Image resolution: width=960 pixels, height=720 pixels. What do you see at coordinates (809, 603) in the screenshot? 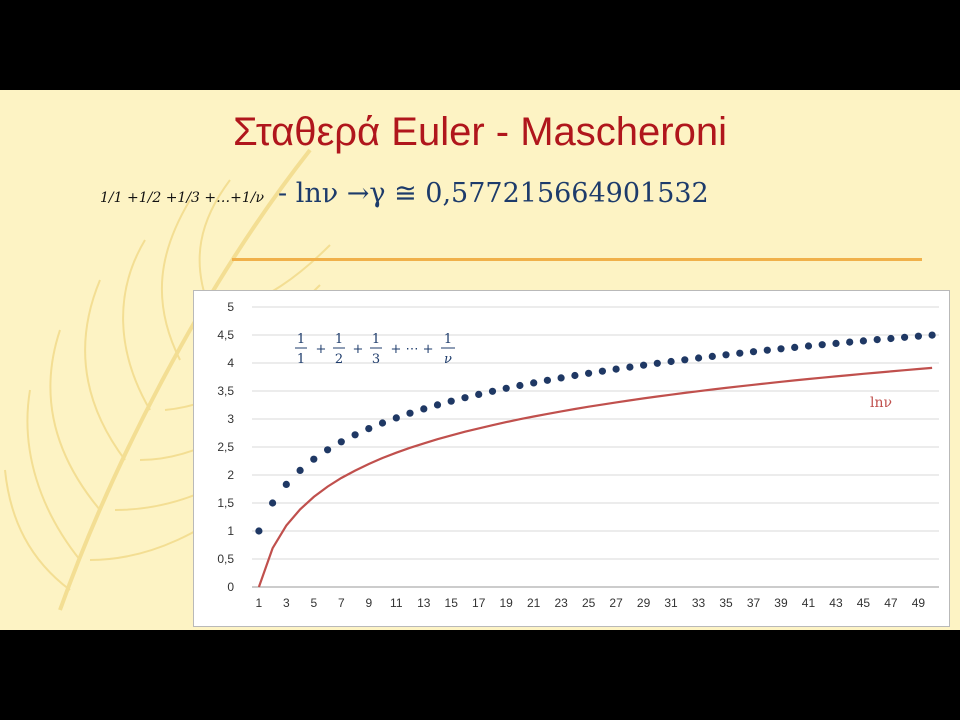
I see `x-tick-label: 41` at bounding box center [809, 603].